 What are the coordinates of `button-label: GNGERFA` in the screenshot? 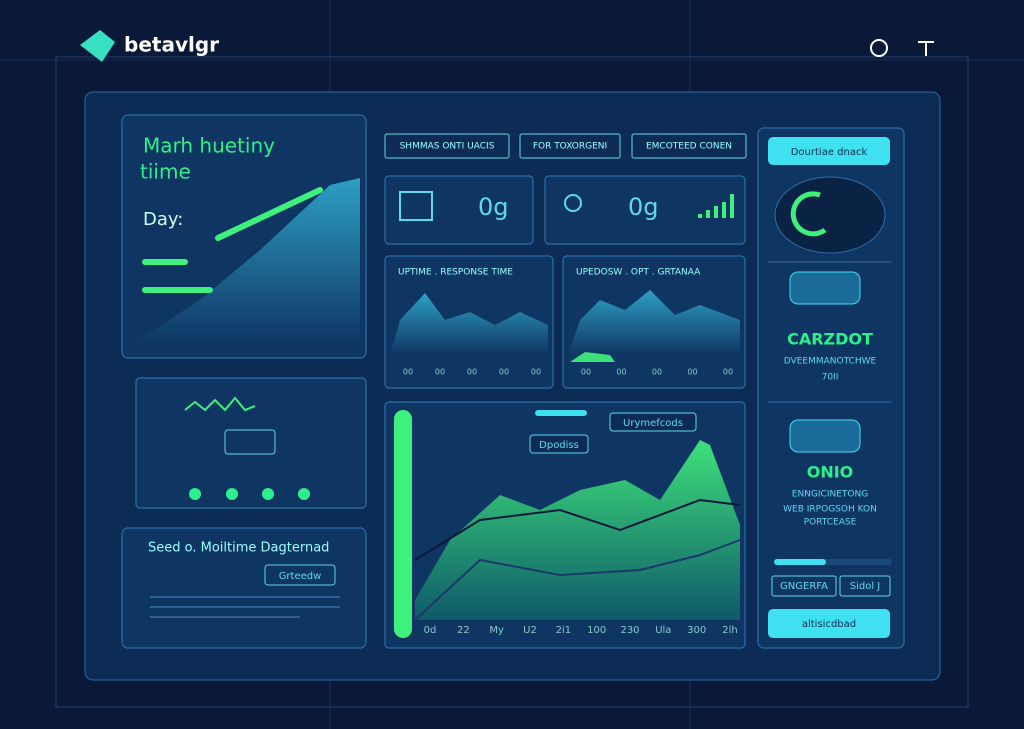 It's located at (804, 586).